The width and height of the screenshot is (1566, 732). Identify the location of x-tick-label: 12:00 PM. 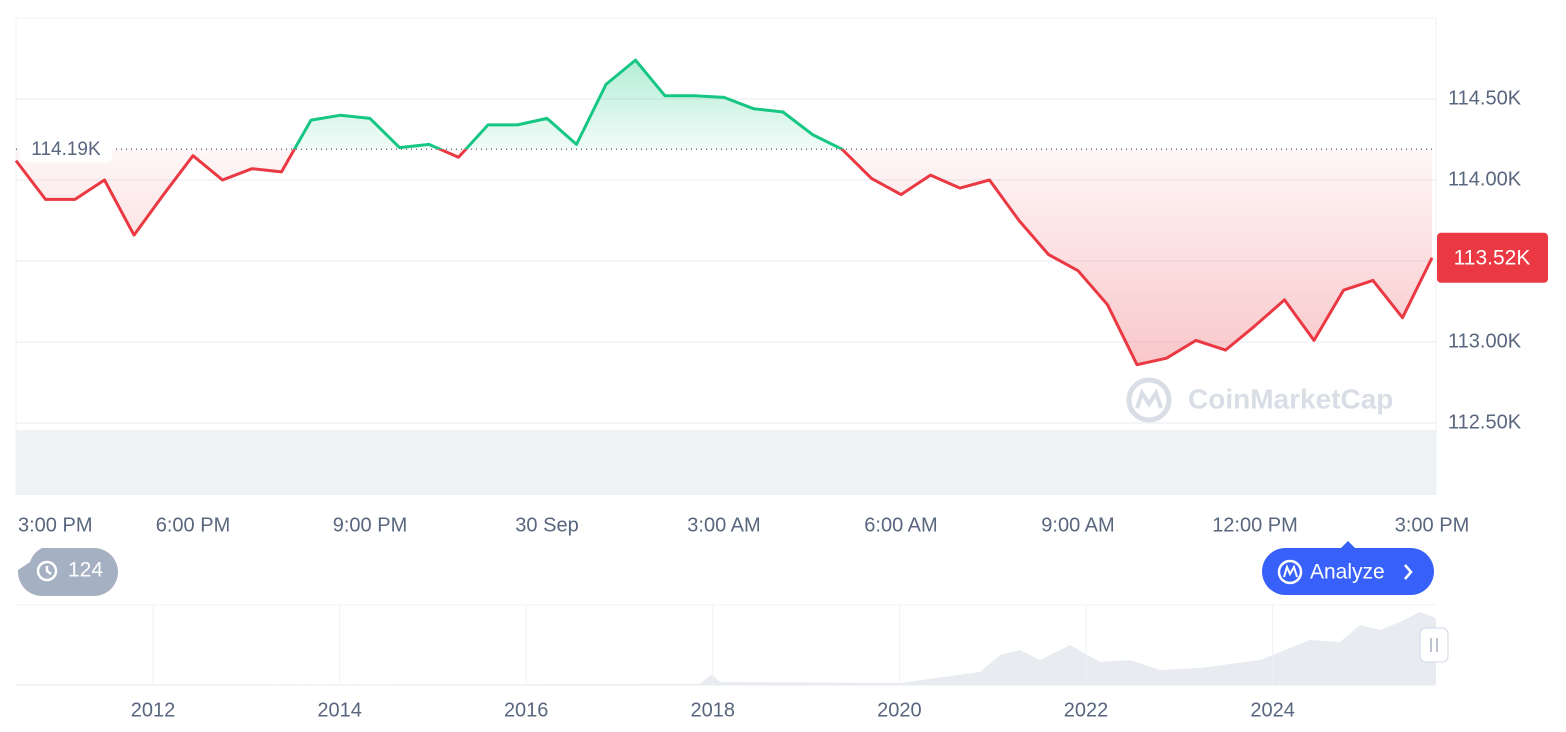
(1255, 525).